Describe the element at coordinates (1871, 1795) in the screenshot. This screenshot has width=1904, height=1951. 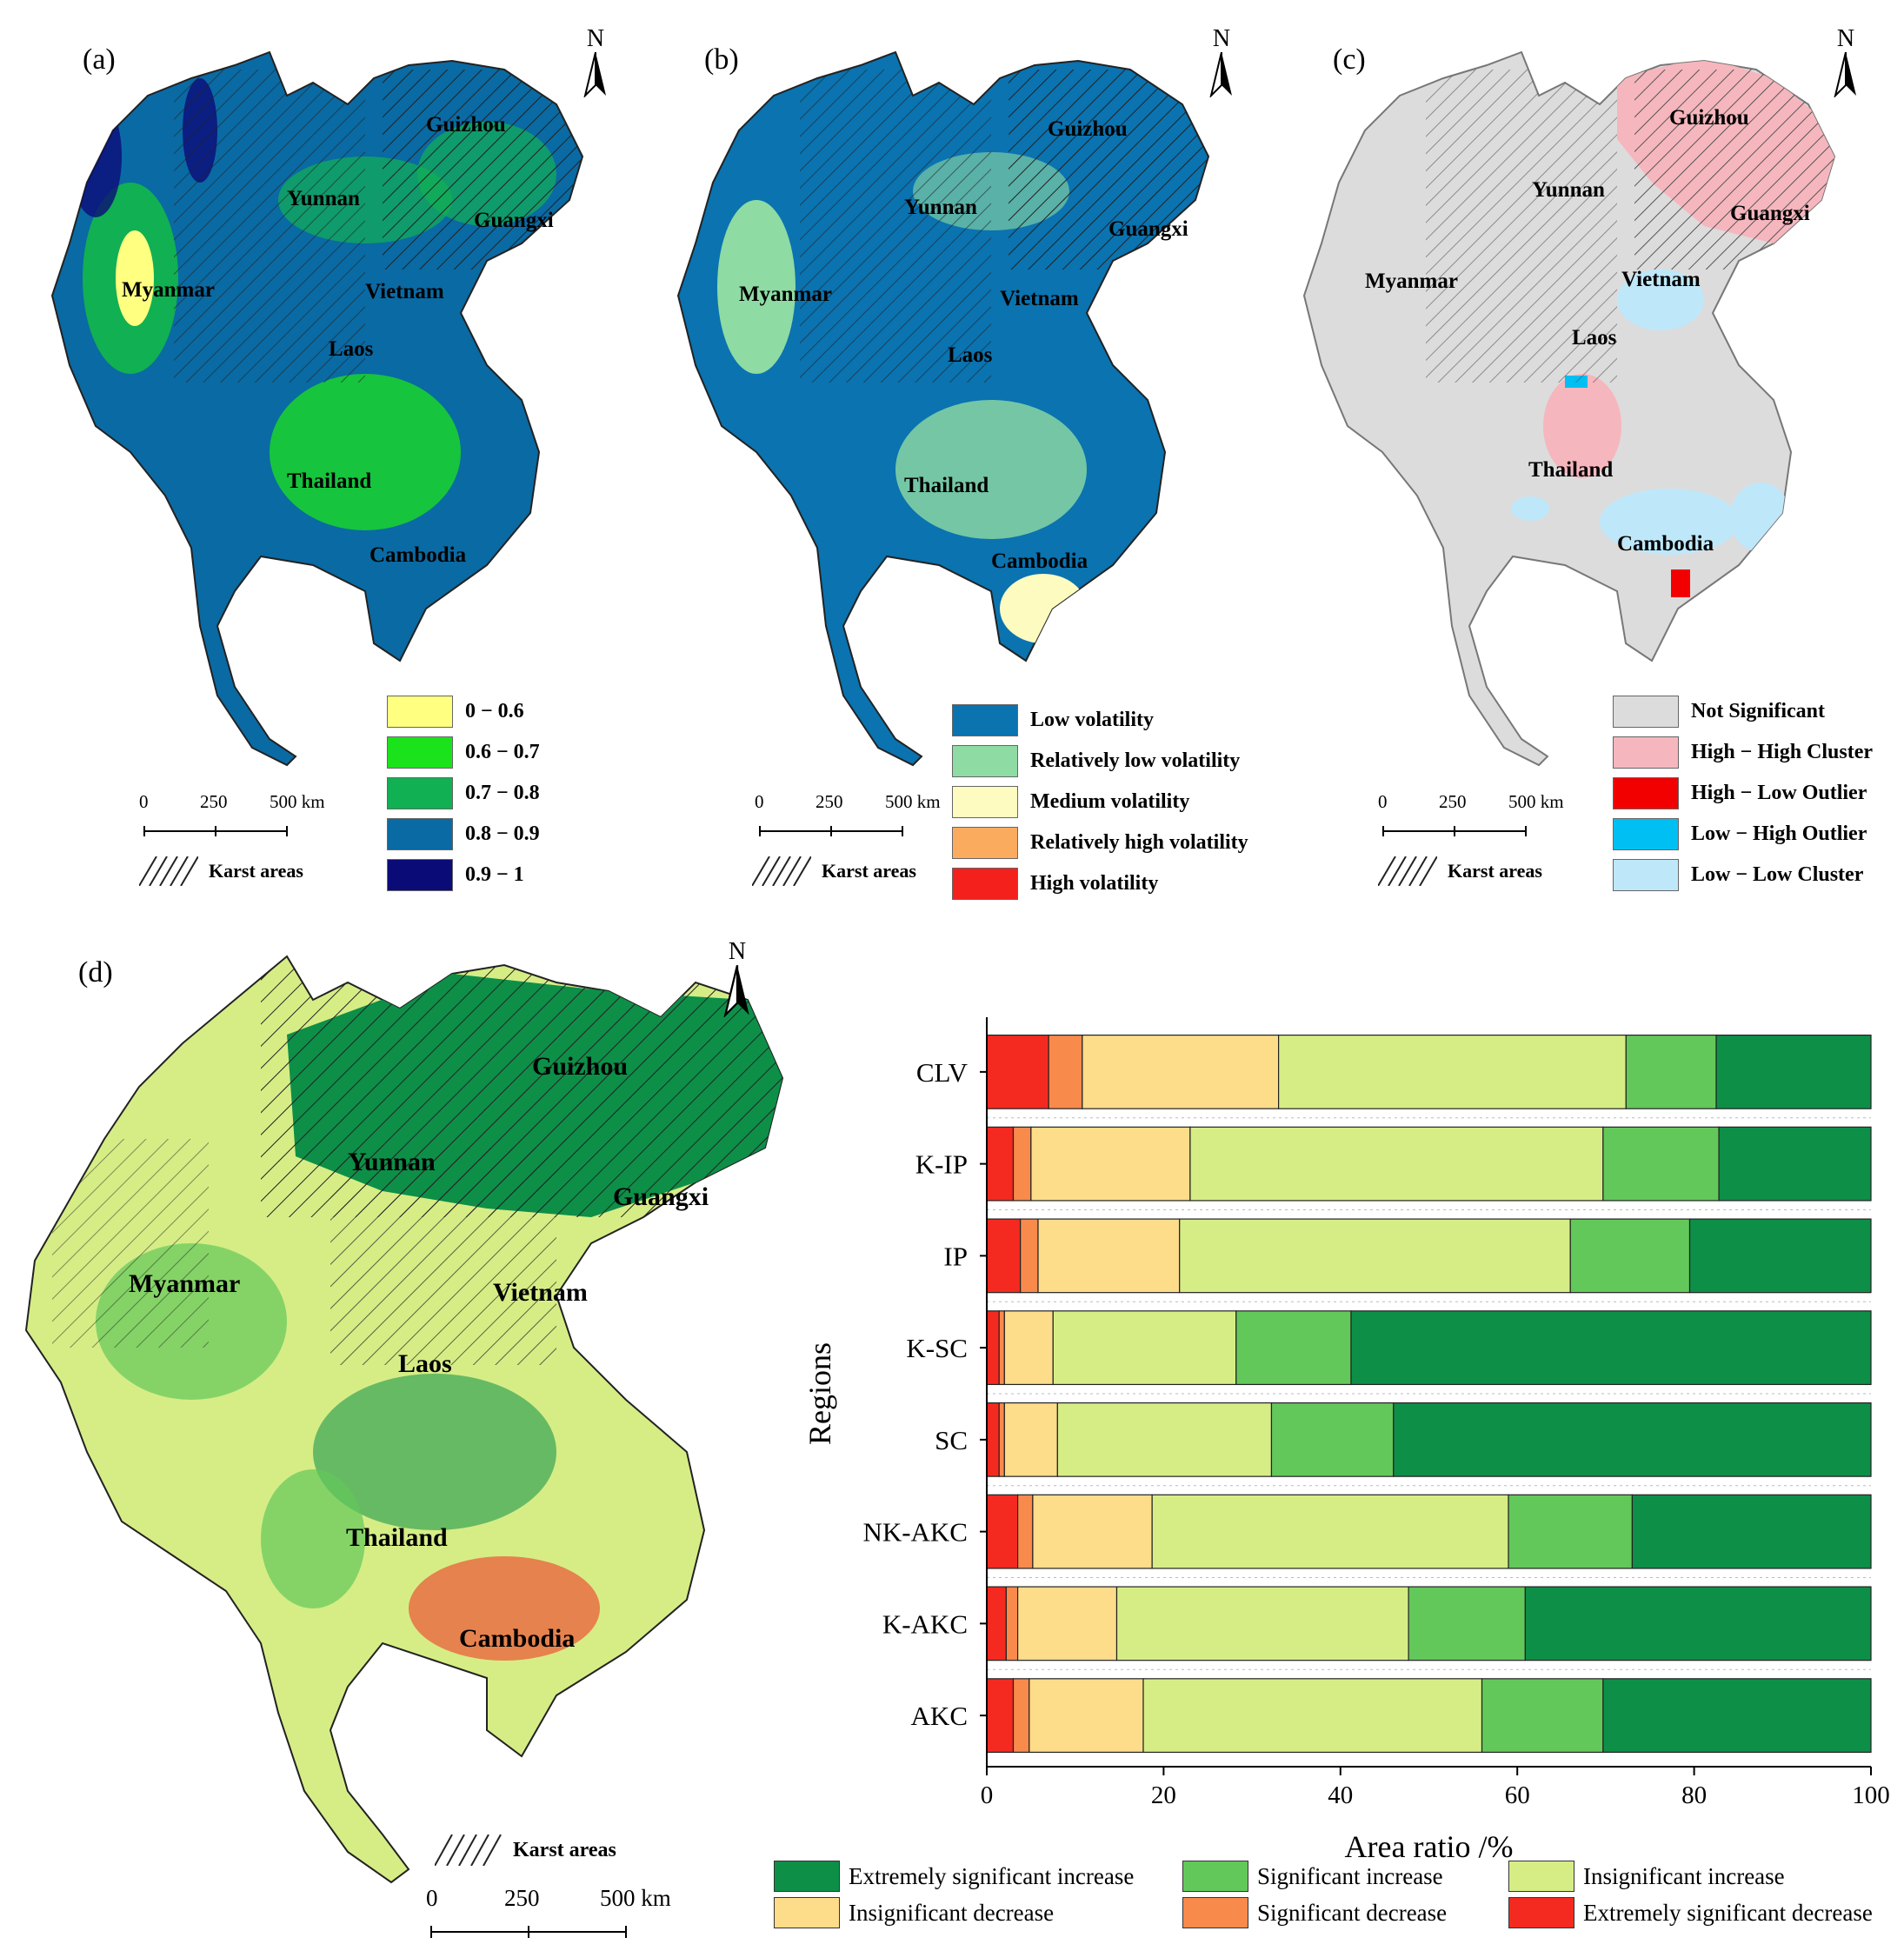
I see `x-tick-label: 100` at that location.